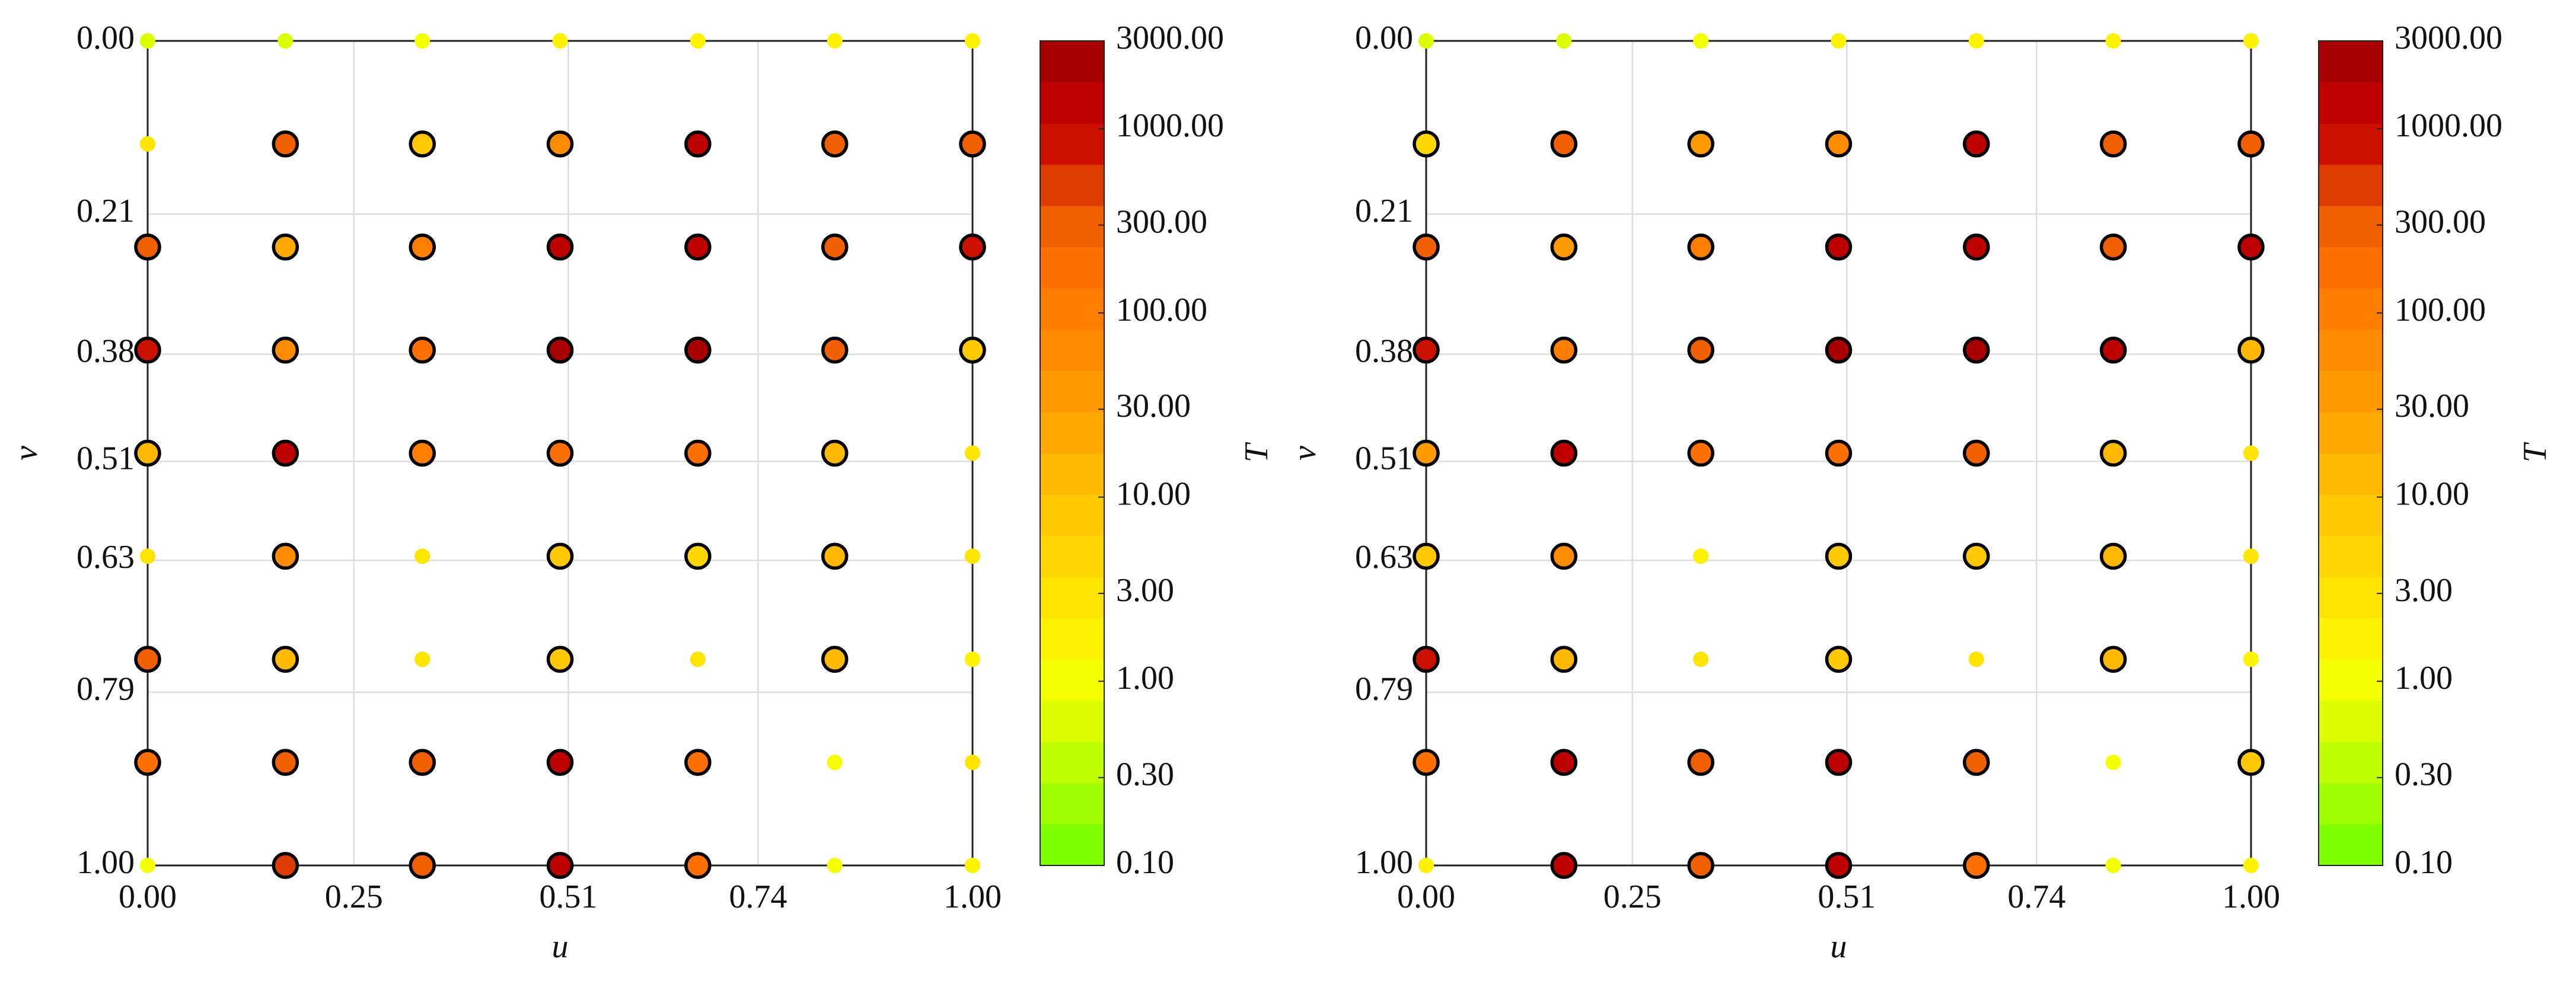 This screenshot has width=2576, height=984. I want to click on x-tick-label: 0.00, so click(1426, 896).